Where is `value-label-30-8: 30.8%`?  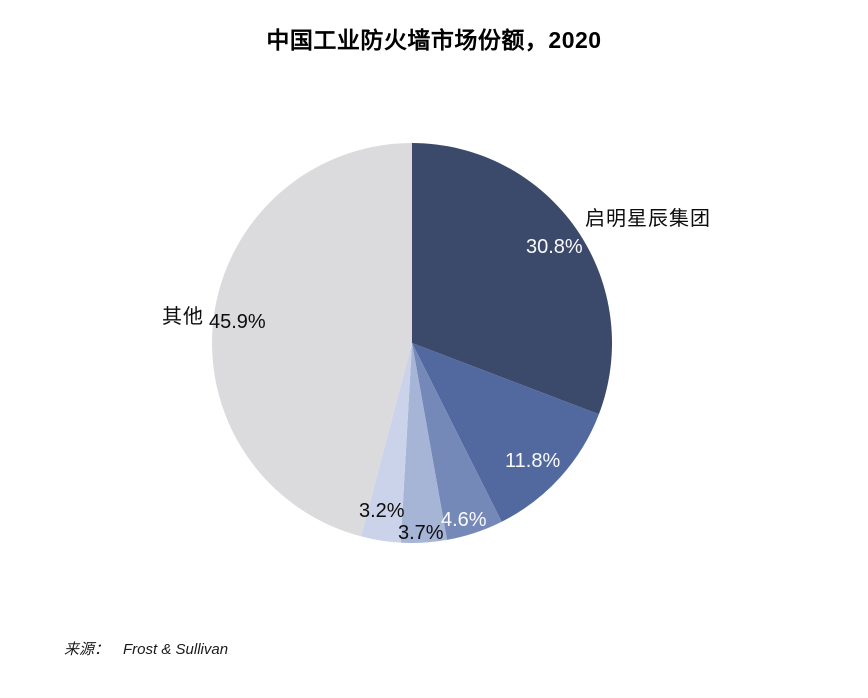 value-label-30-8: 30.8% is located at coordinates (554, 247).